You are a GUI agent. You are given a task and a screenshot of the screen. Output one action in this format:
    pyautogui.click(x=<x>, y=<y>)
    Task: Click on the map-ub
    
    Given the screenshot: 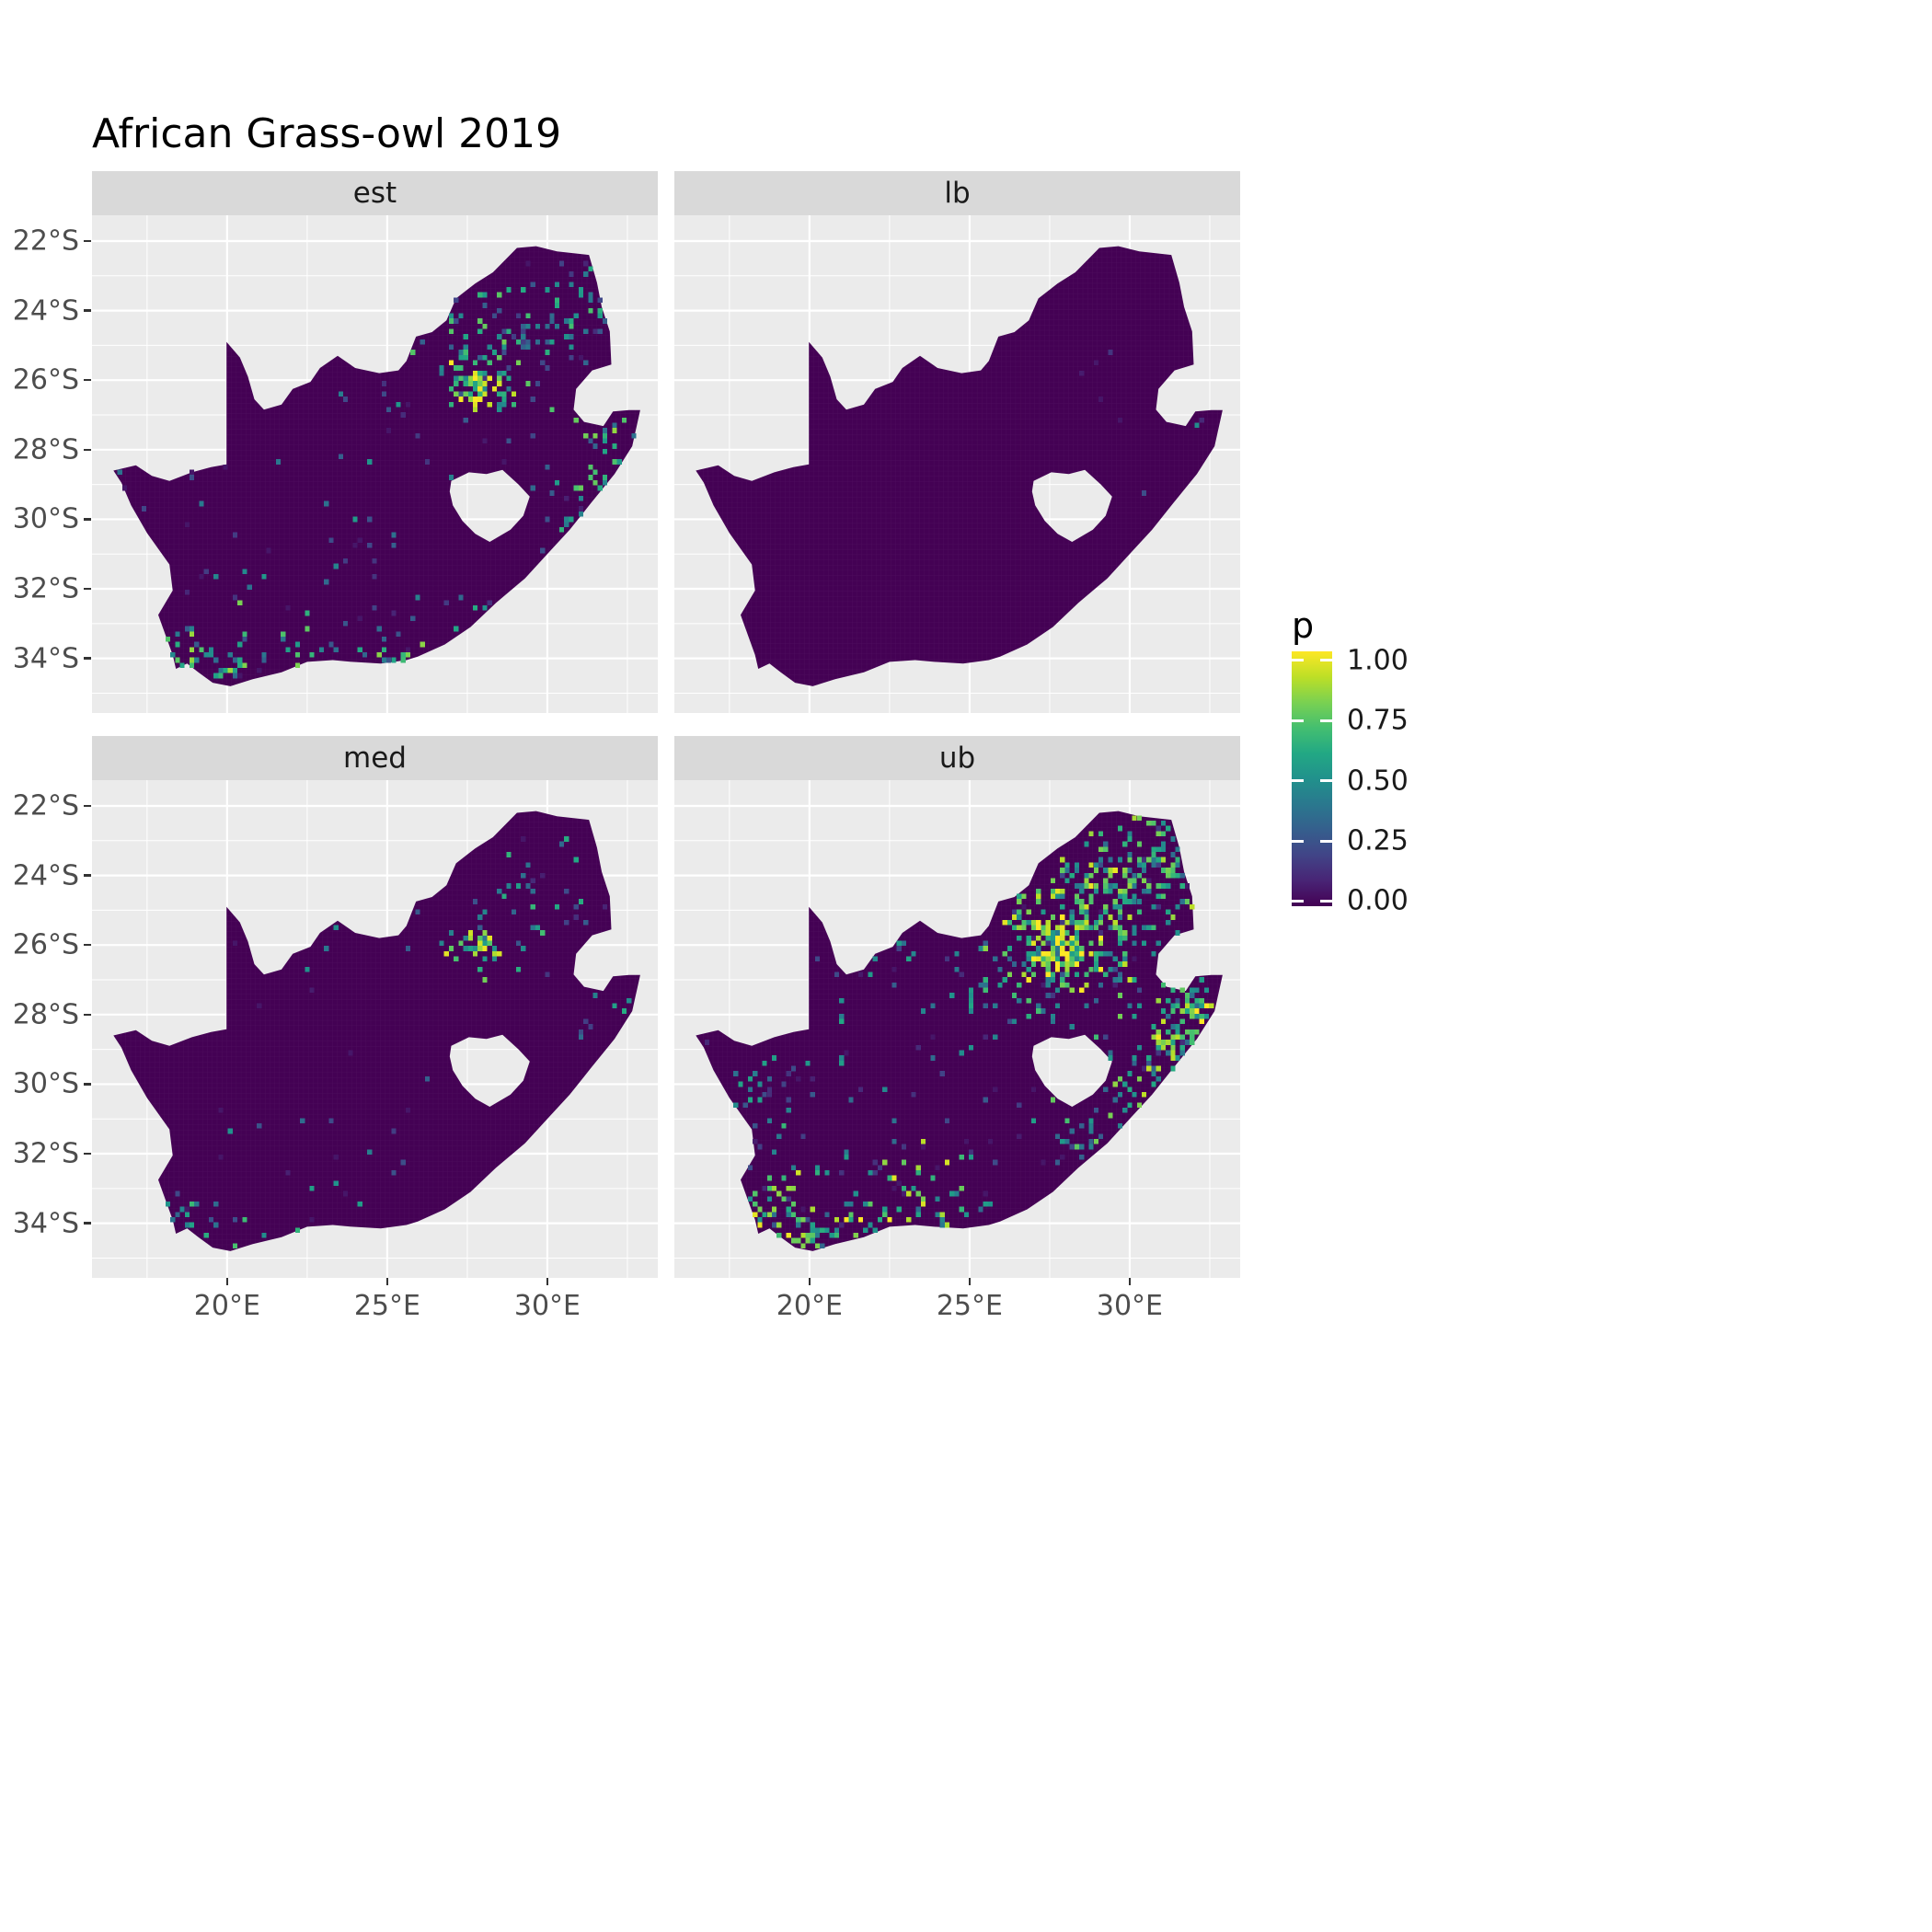 What is the action you would take?
    pyautogui.click(x=957, y=1029)
    